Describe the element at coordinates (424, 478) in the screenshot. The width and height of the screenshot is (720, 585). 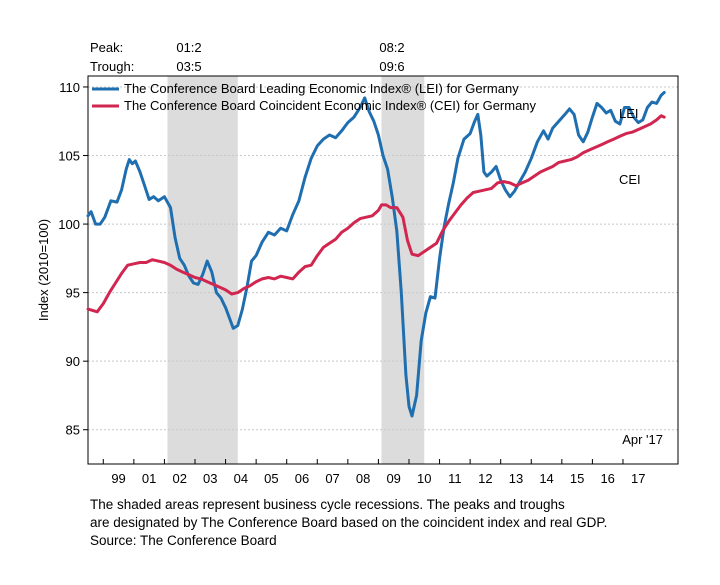
I see `x-tick-label: 10` at that location.